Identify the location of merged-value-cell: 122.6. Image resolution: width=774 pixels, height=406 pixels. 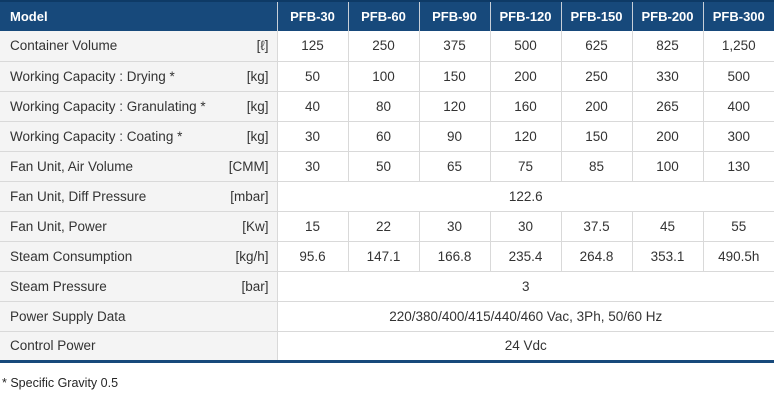
(525, 196).